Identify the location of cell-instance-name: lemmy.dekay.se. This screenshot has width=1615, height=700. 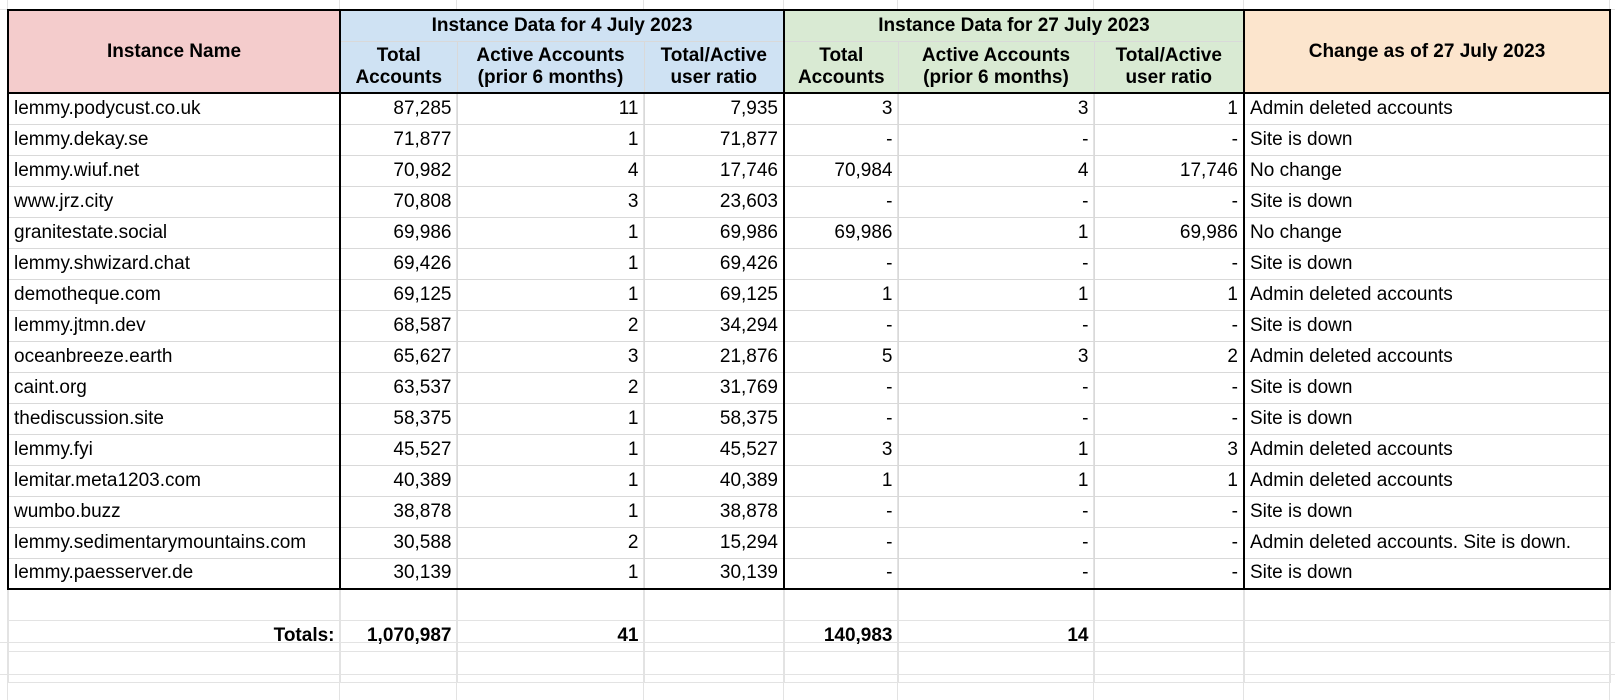
(174, 139).